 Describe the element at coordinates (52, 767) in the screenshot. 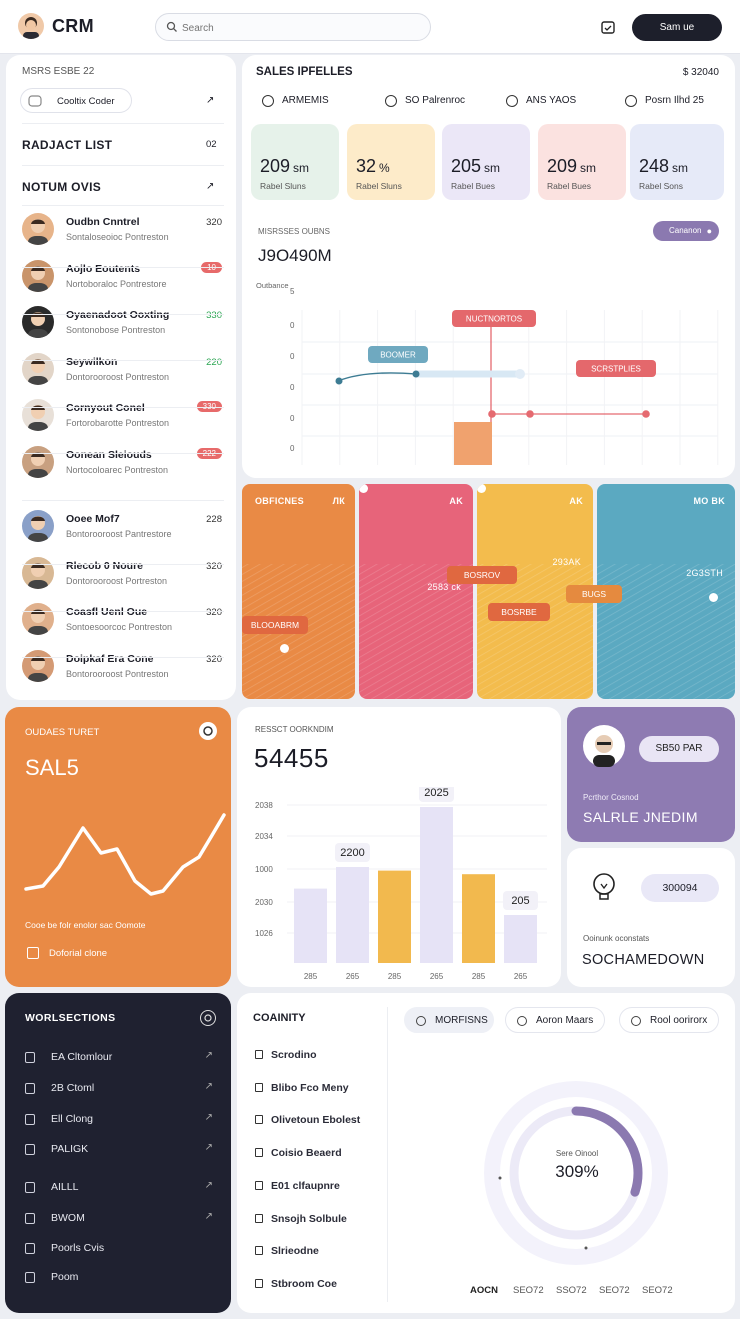

I see `trend-value: SAL5` at that location.